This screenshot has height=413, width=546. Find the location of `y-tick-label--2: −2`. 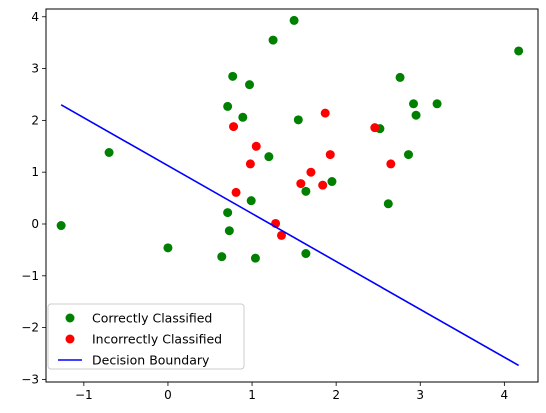

y-tick-label--2: −2 is located at coordinates (30, 328).